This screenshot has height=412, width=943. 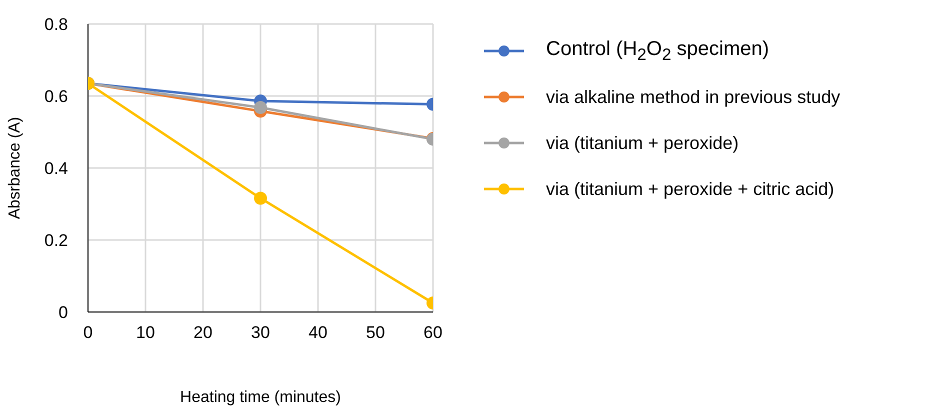 I want to click on legend-label: via alkaline method in previous study, so click(x=693, y=97).